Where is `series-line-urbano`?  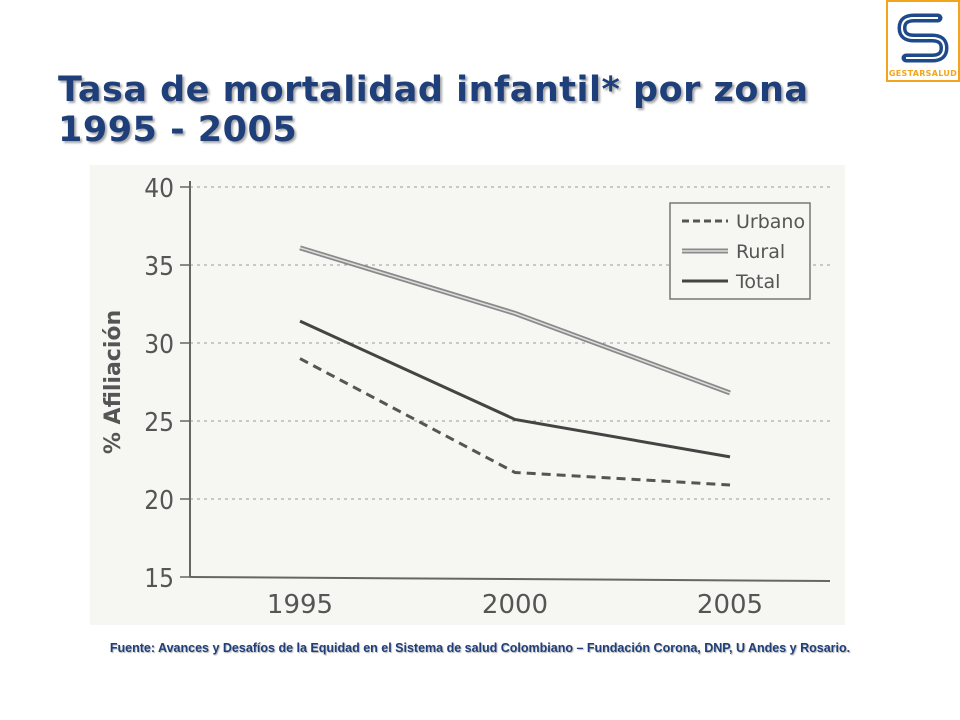
series-line-urbano is located at coordinates (515, 422).